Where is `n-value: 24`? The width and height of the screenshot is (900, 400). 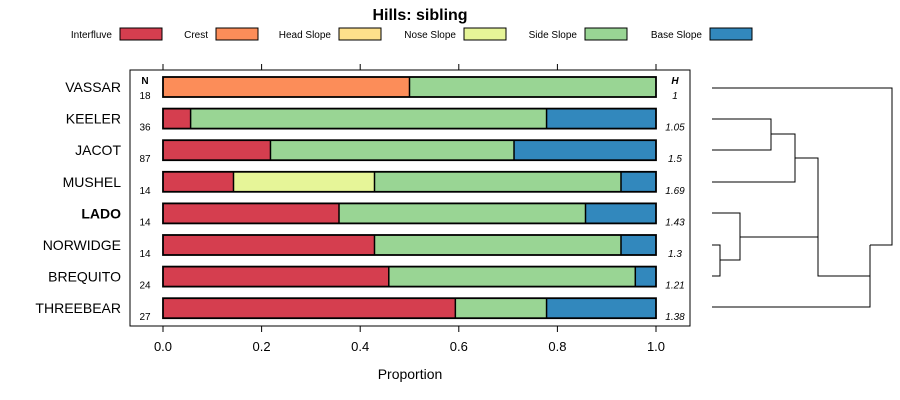 n-value: 24 is located at coordinates (145, 286).